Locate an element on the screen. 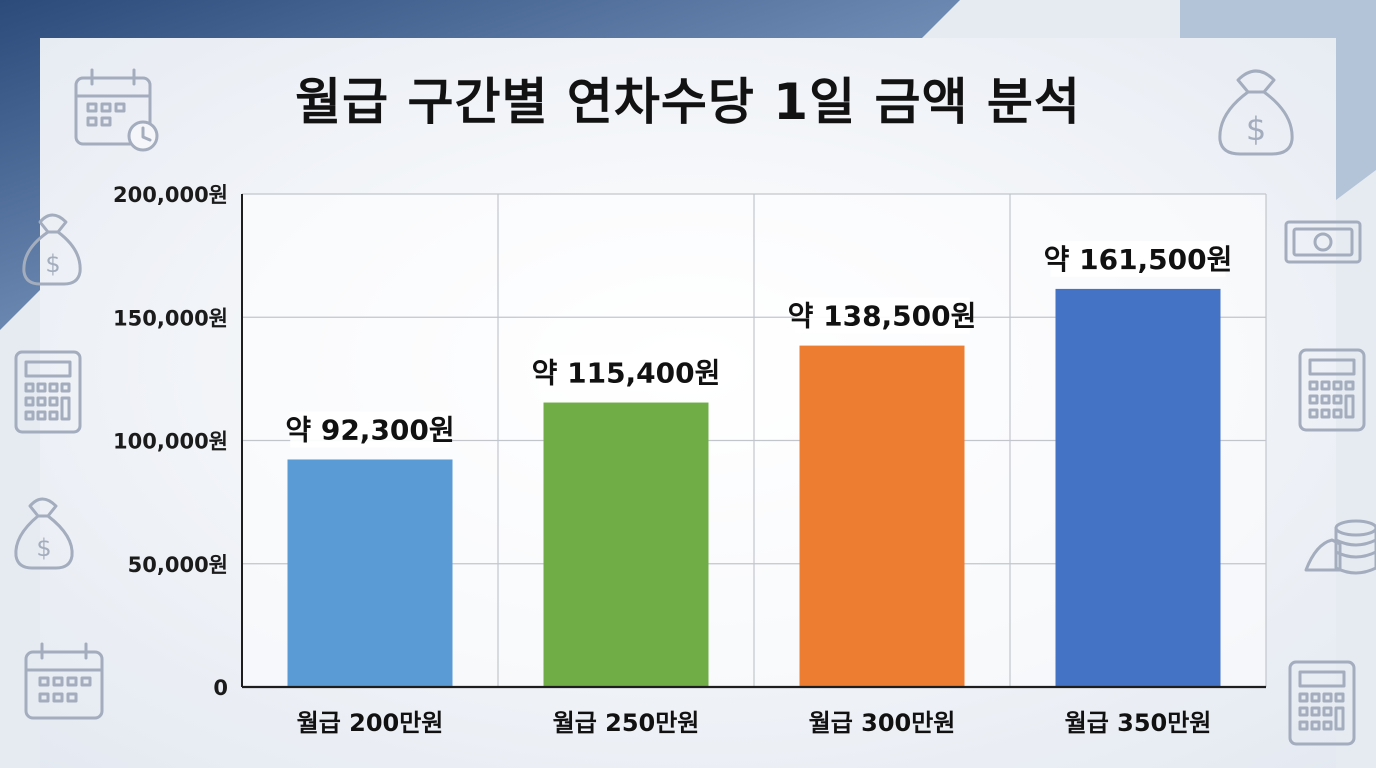  data-label: 약 138,500원 is located at coordinates (882, 316).